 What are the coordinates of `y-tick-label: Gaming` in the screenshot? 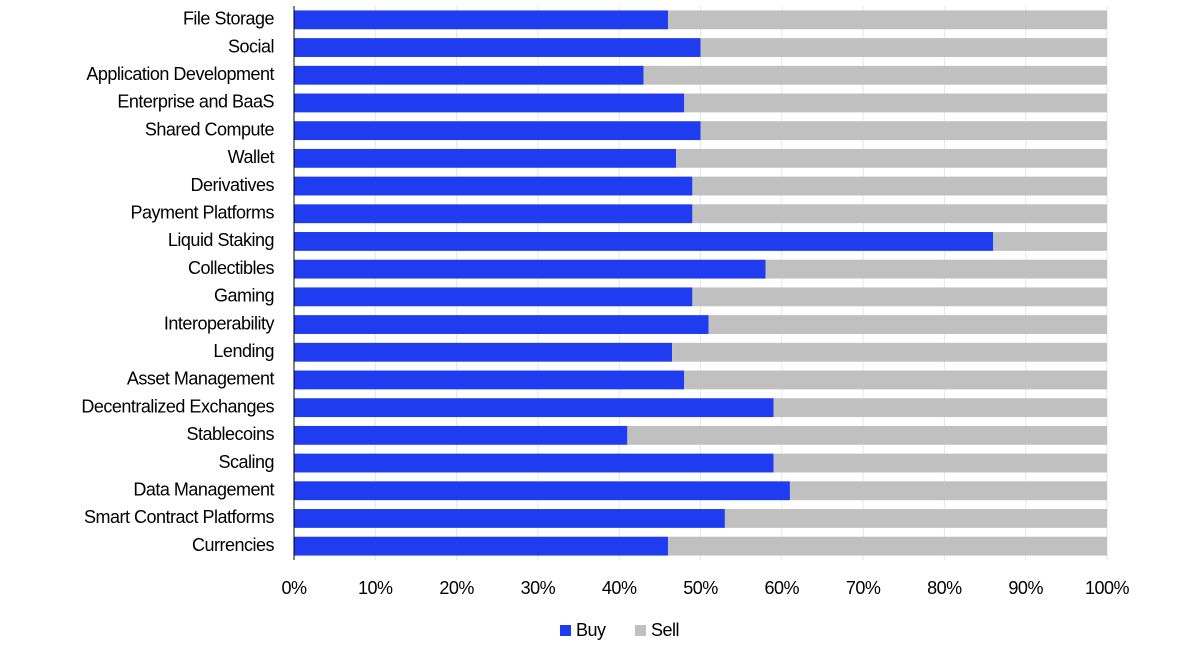 It's located at (244, 296).